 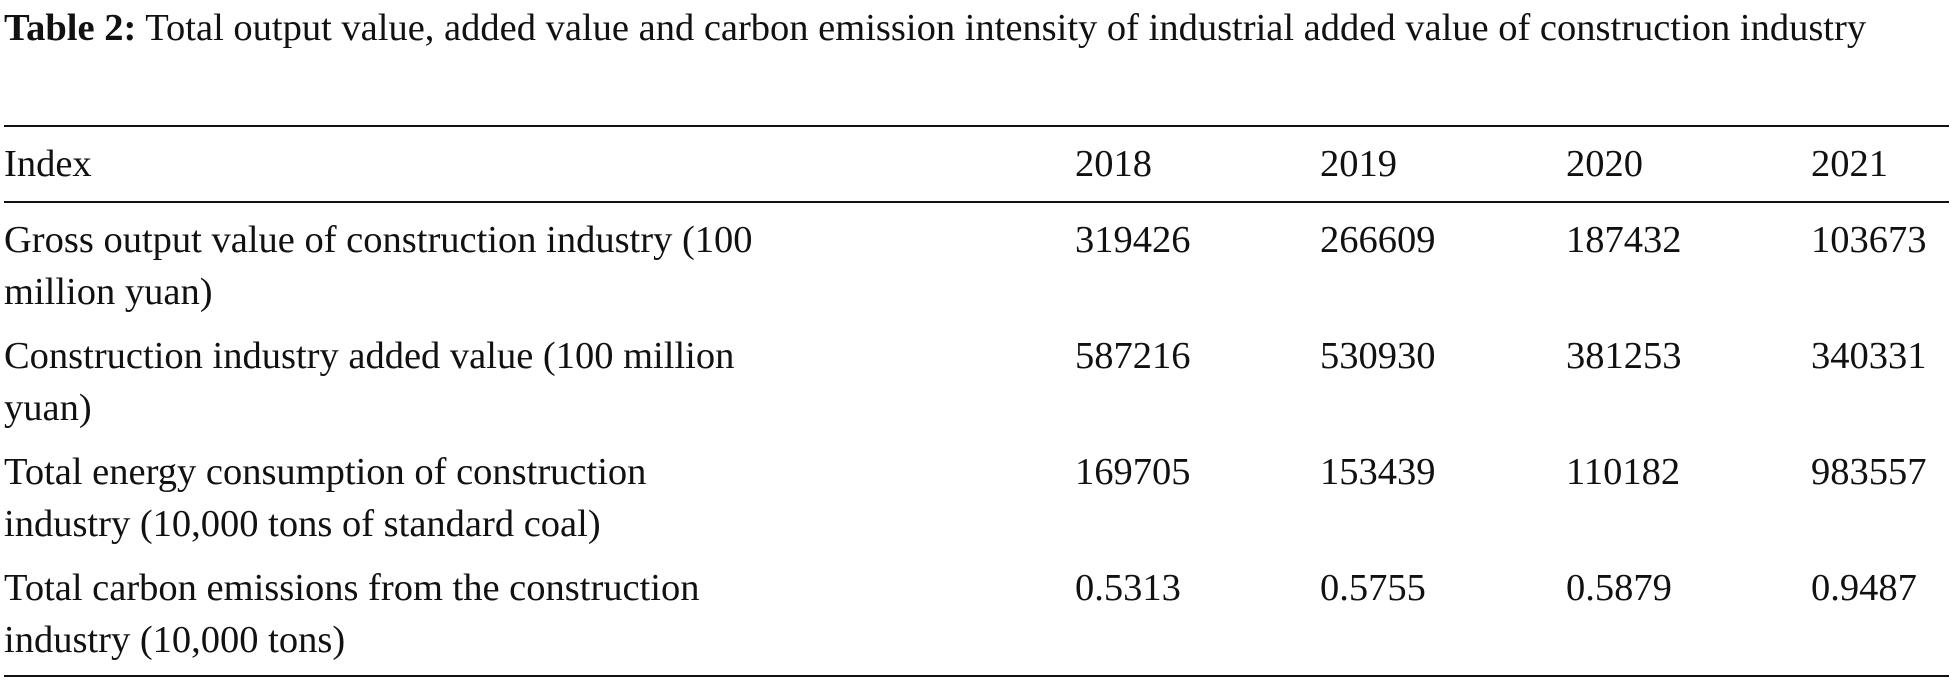 What do you see at coordinates (1604, 164) in the screenshot?
I see `header-2020: 2020` at bounding box center [1604, 164].